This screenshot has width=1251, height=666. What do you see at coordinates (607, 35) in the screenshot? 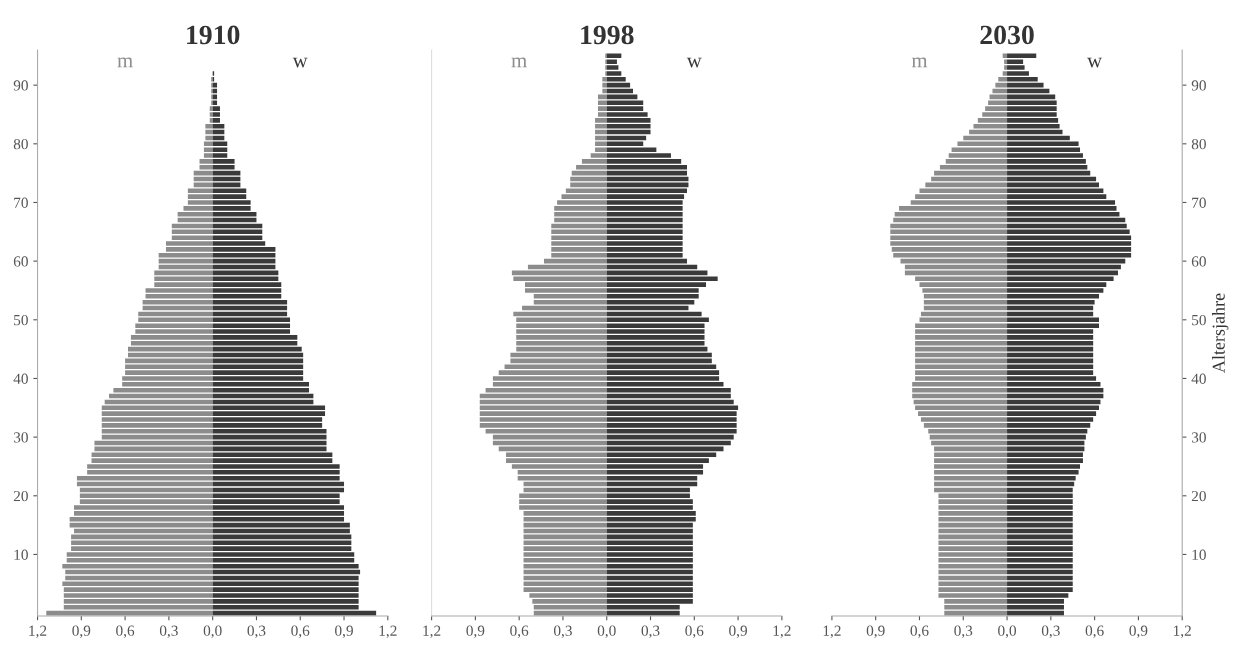
I see `chart-title: 1998` at bounding box center [607, 35].